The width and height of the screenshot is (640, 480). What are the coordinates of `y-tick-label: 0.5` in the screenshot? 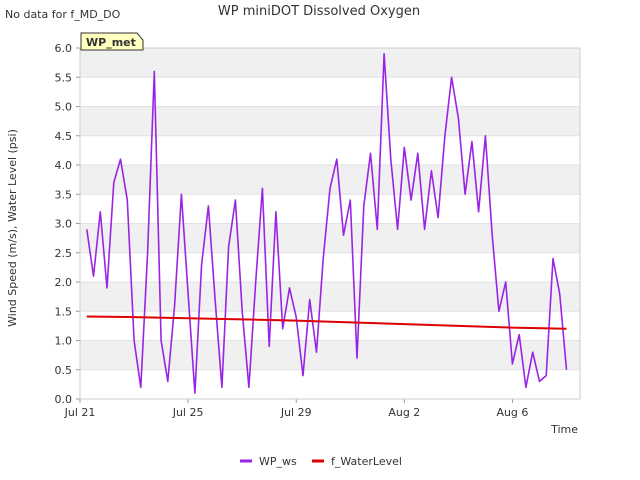 It's located at (64, 370).